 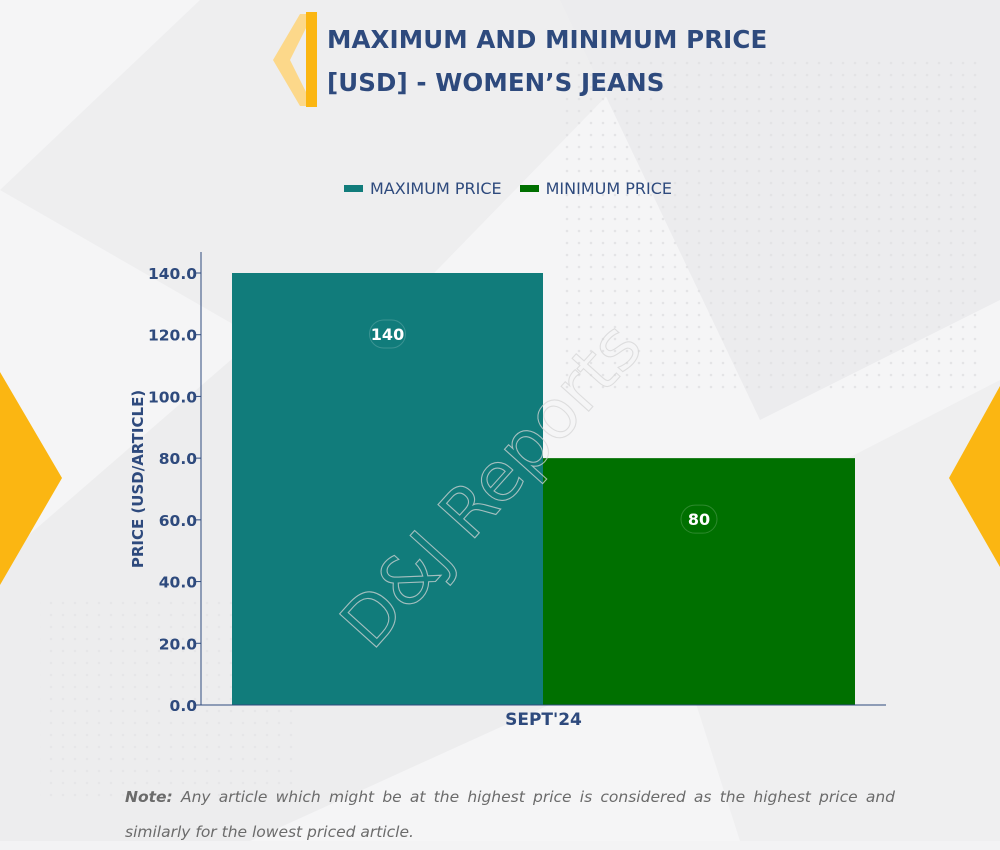 I want to click on data-label-bg-max, so click(x=387, y=334).